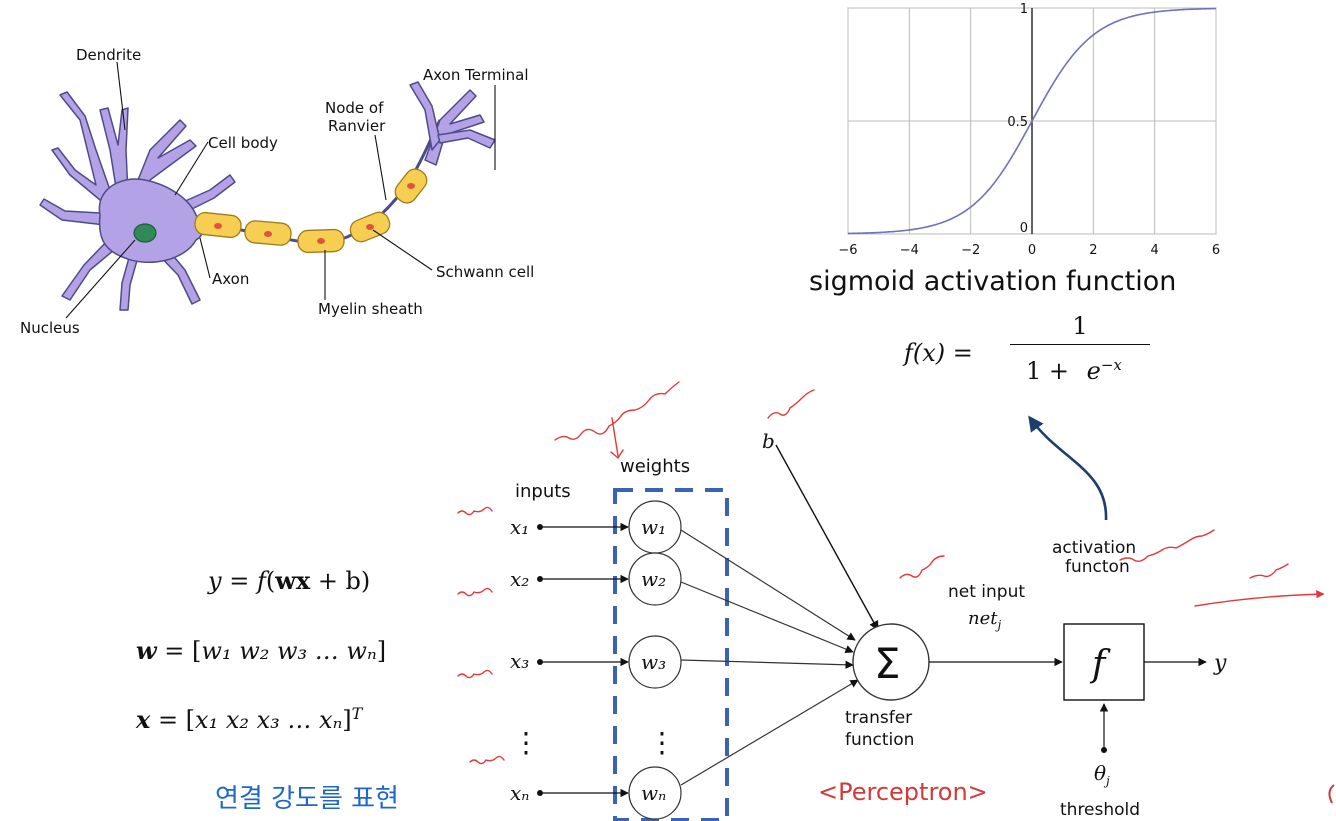  I want to click on equation-y: y = f(wx + b), so click(289, 580).